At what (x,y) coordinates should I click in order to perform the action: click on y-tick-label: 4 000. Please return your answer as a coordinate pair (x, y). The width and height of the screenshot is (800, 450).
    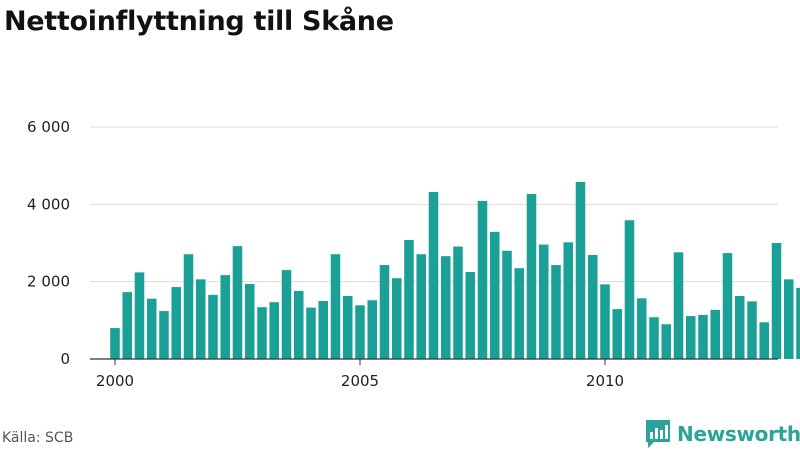
    Looking at the image, I should click on (48, 204).